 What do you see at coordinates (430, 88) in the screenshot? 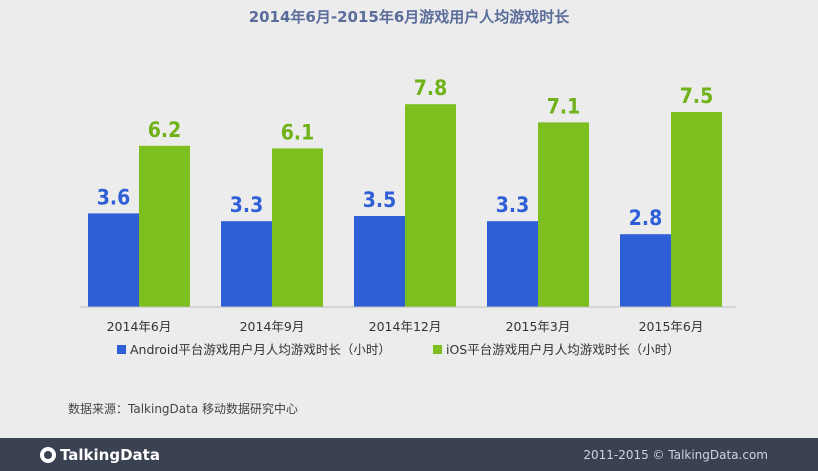
I see `data-label-ios-2: 7.8` at bounding box center [430, 88].